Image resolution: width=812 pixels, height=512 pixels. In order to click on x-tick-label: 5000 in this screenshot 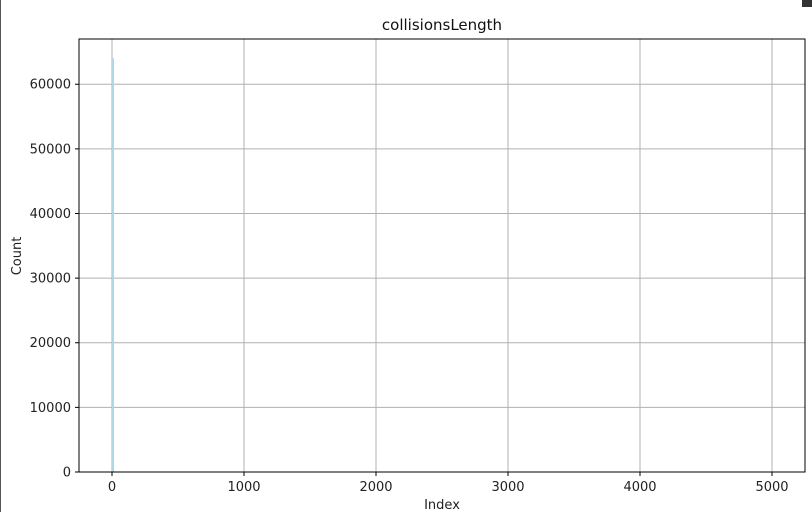, I will do `click(771, 487)`.